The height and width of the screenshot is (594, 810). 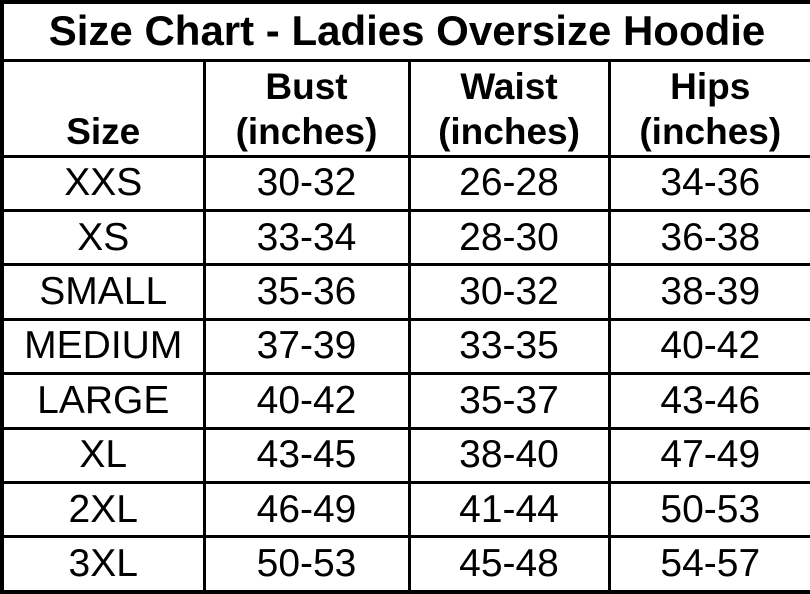 What do you see at coordinates (708, 401) in the screenshot?
I see `hips-cell: 43-46` at bounding box center [708, 401].